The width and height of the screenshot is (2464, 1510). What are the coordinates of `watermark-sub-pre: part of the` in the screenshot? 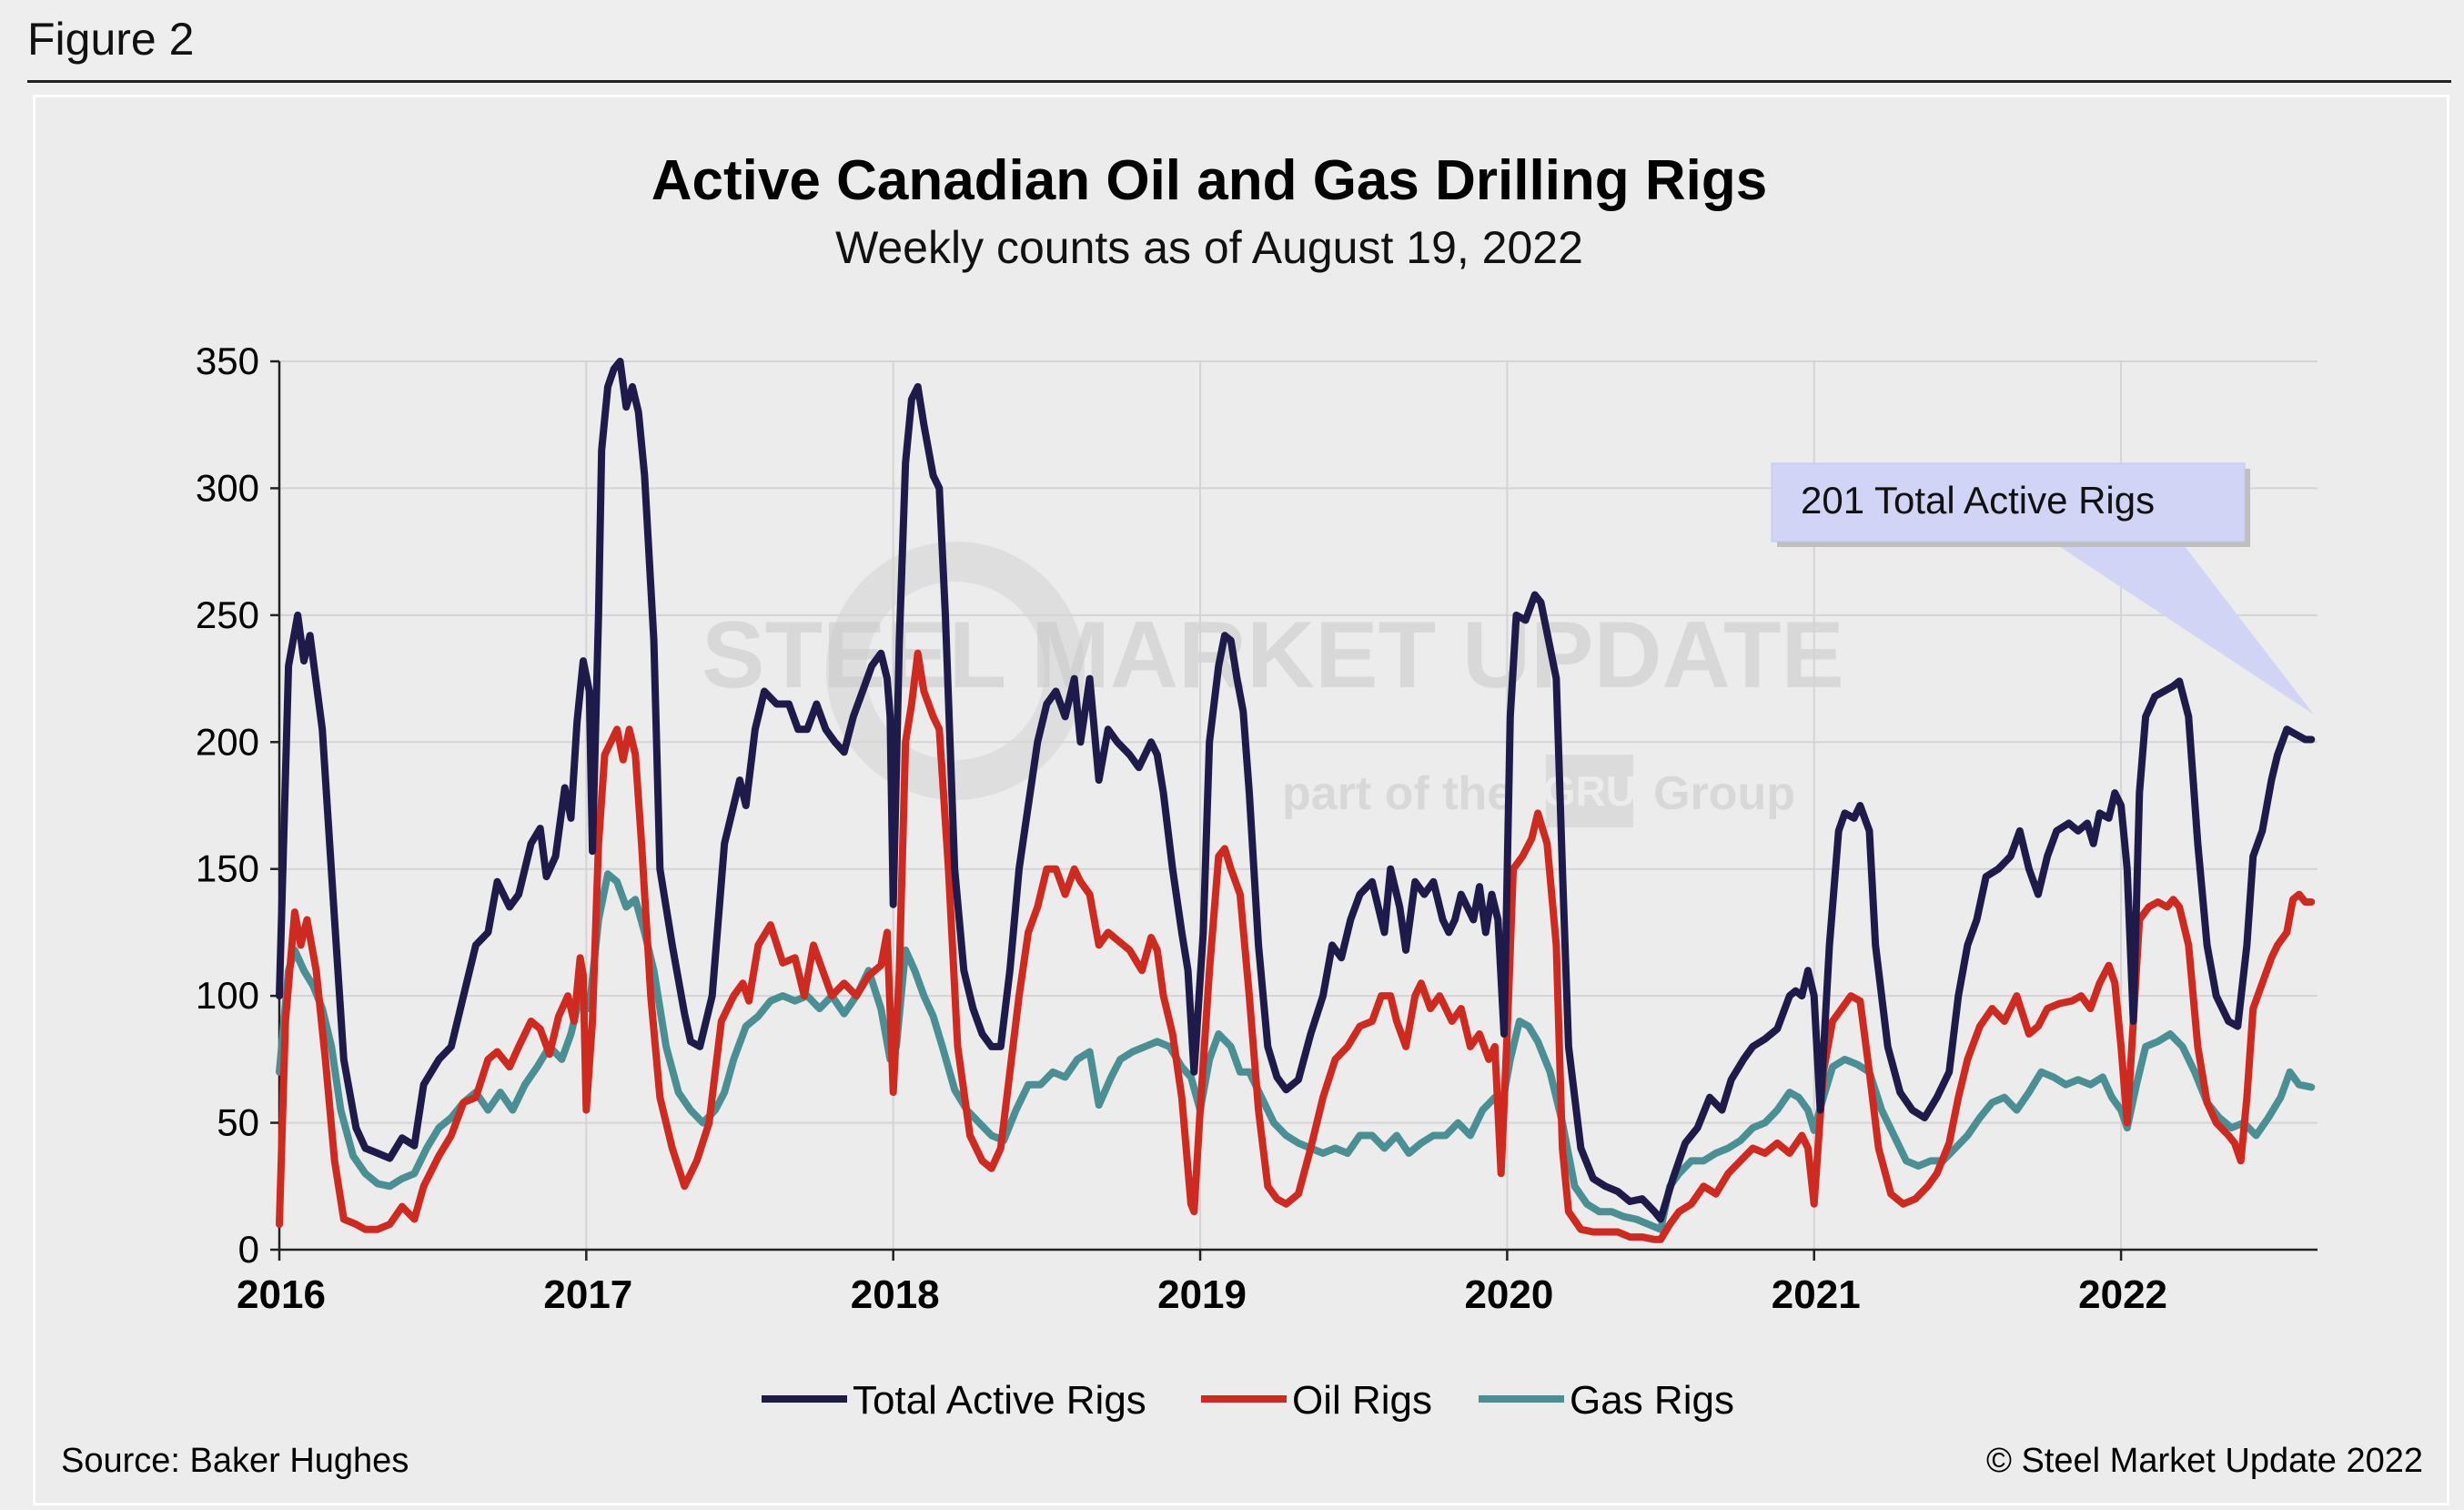 It's located at (1397, 793).